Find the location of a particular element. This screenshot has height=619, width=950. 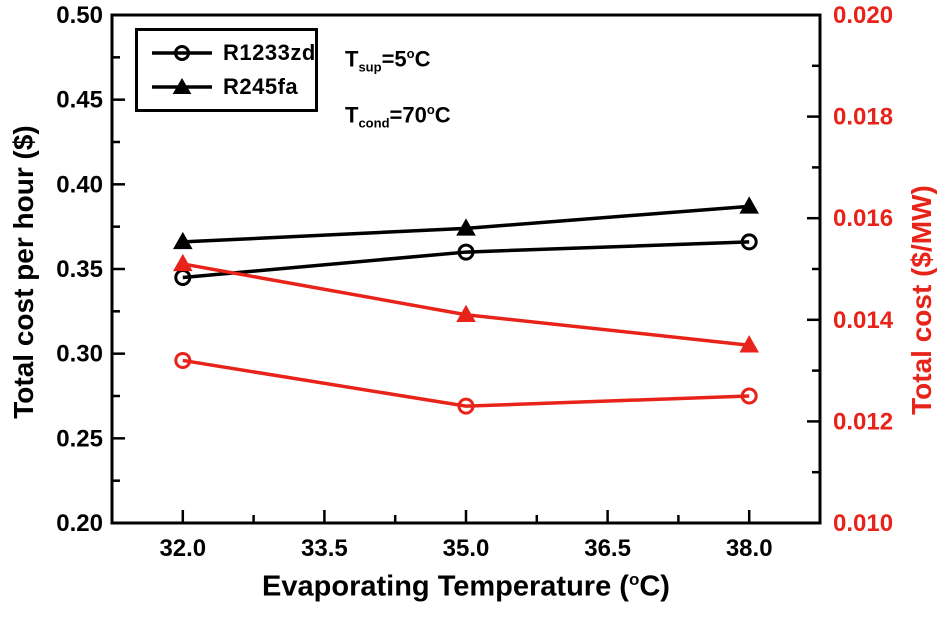

y-axis-label-right: Total cost ($/MW) is located at coordinates (921, 300).